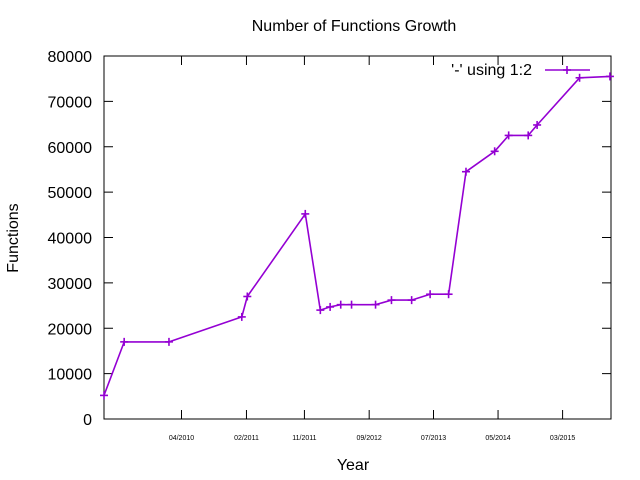 This screenshot has width=640, height=480. I want to click on x-axis-label: Year, so click(353, 465).